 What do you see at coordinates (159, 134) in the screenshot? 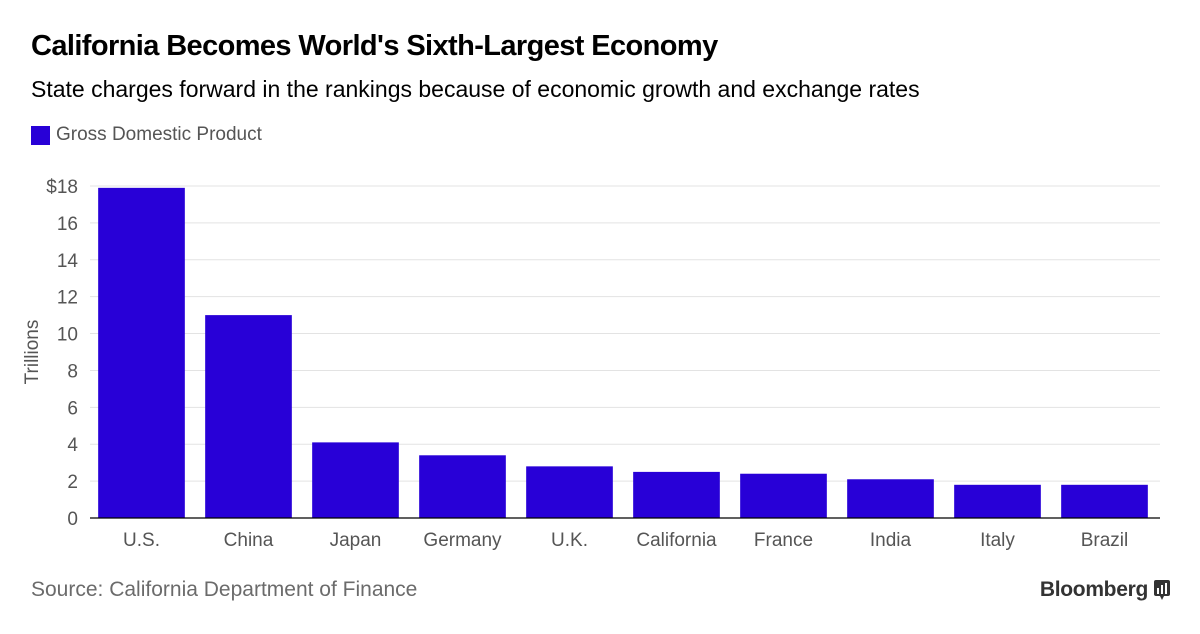
I see `legend-label: Gross Domestic Product` at bounding box center [159, 134].